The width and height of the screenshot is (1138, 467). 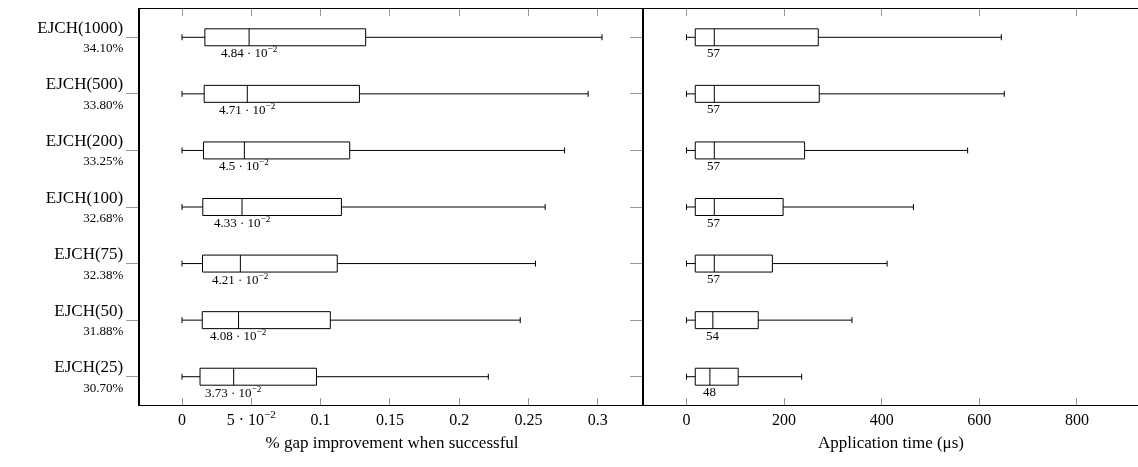 What do you see at coordinates (320, 420) in the screenshot?
I see `x-tick-label: 0.1` at bounding box center [320, 420].